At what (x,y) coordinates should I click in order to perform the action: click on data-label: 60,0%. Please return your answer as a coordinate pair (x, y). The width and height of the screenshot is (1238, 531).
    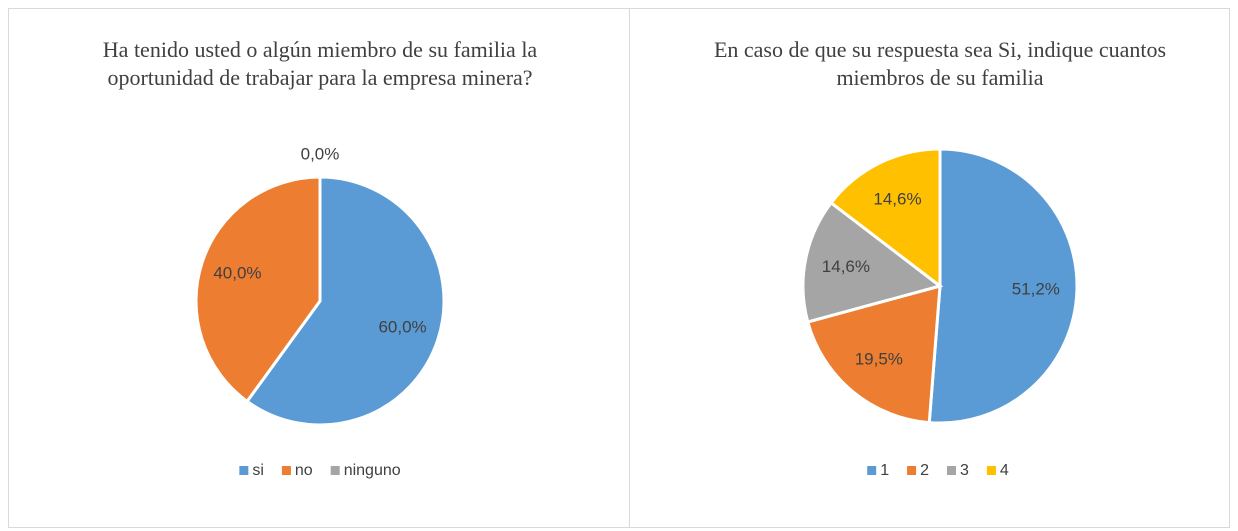
    Looking at the image, I should click on (402, 326).